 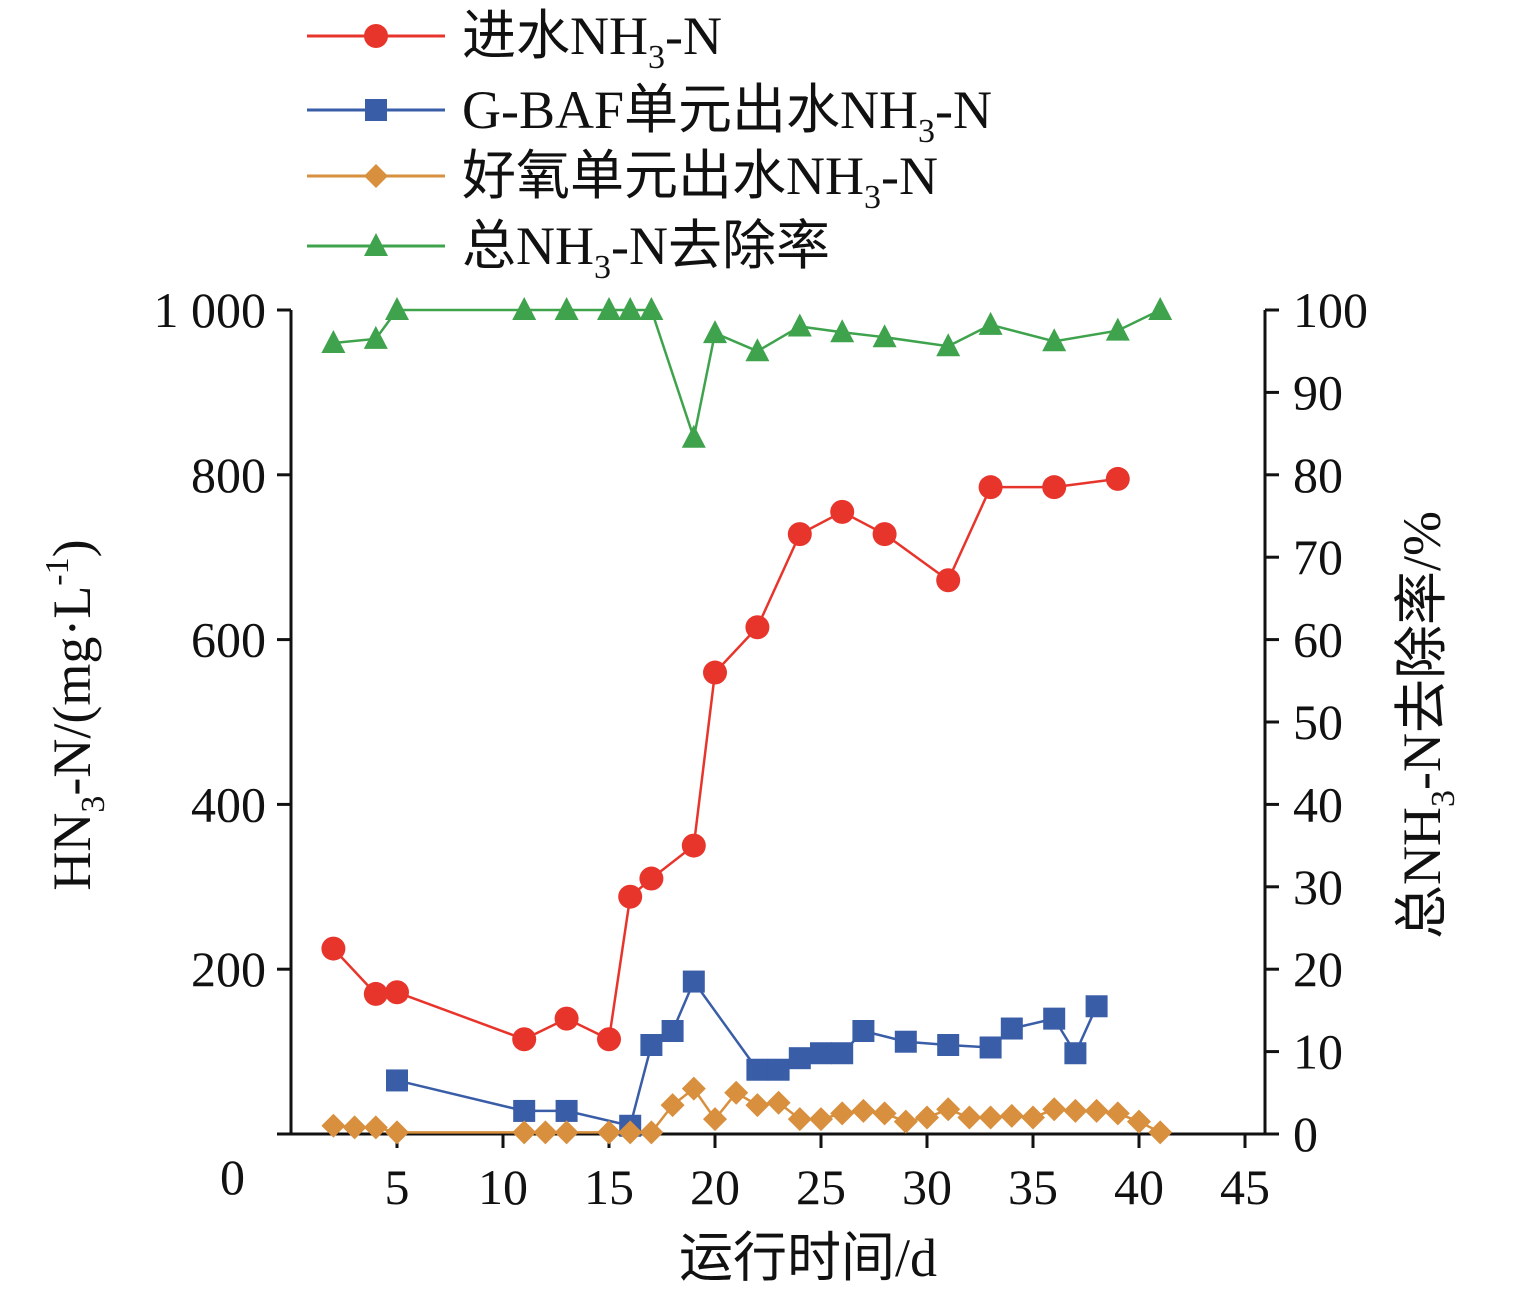 I want to click on legend-label: 进水NH3-N, so click(x=592, y=41).